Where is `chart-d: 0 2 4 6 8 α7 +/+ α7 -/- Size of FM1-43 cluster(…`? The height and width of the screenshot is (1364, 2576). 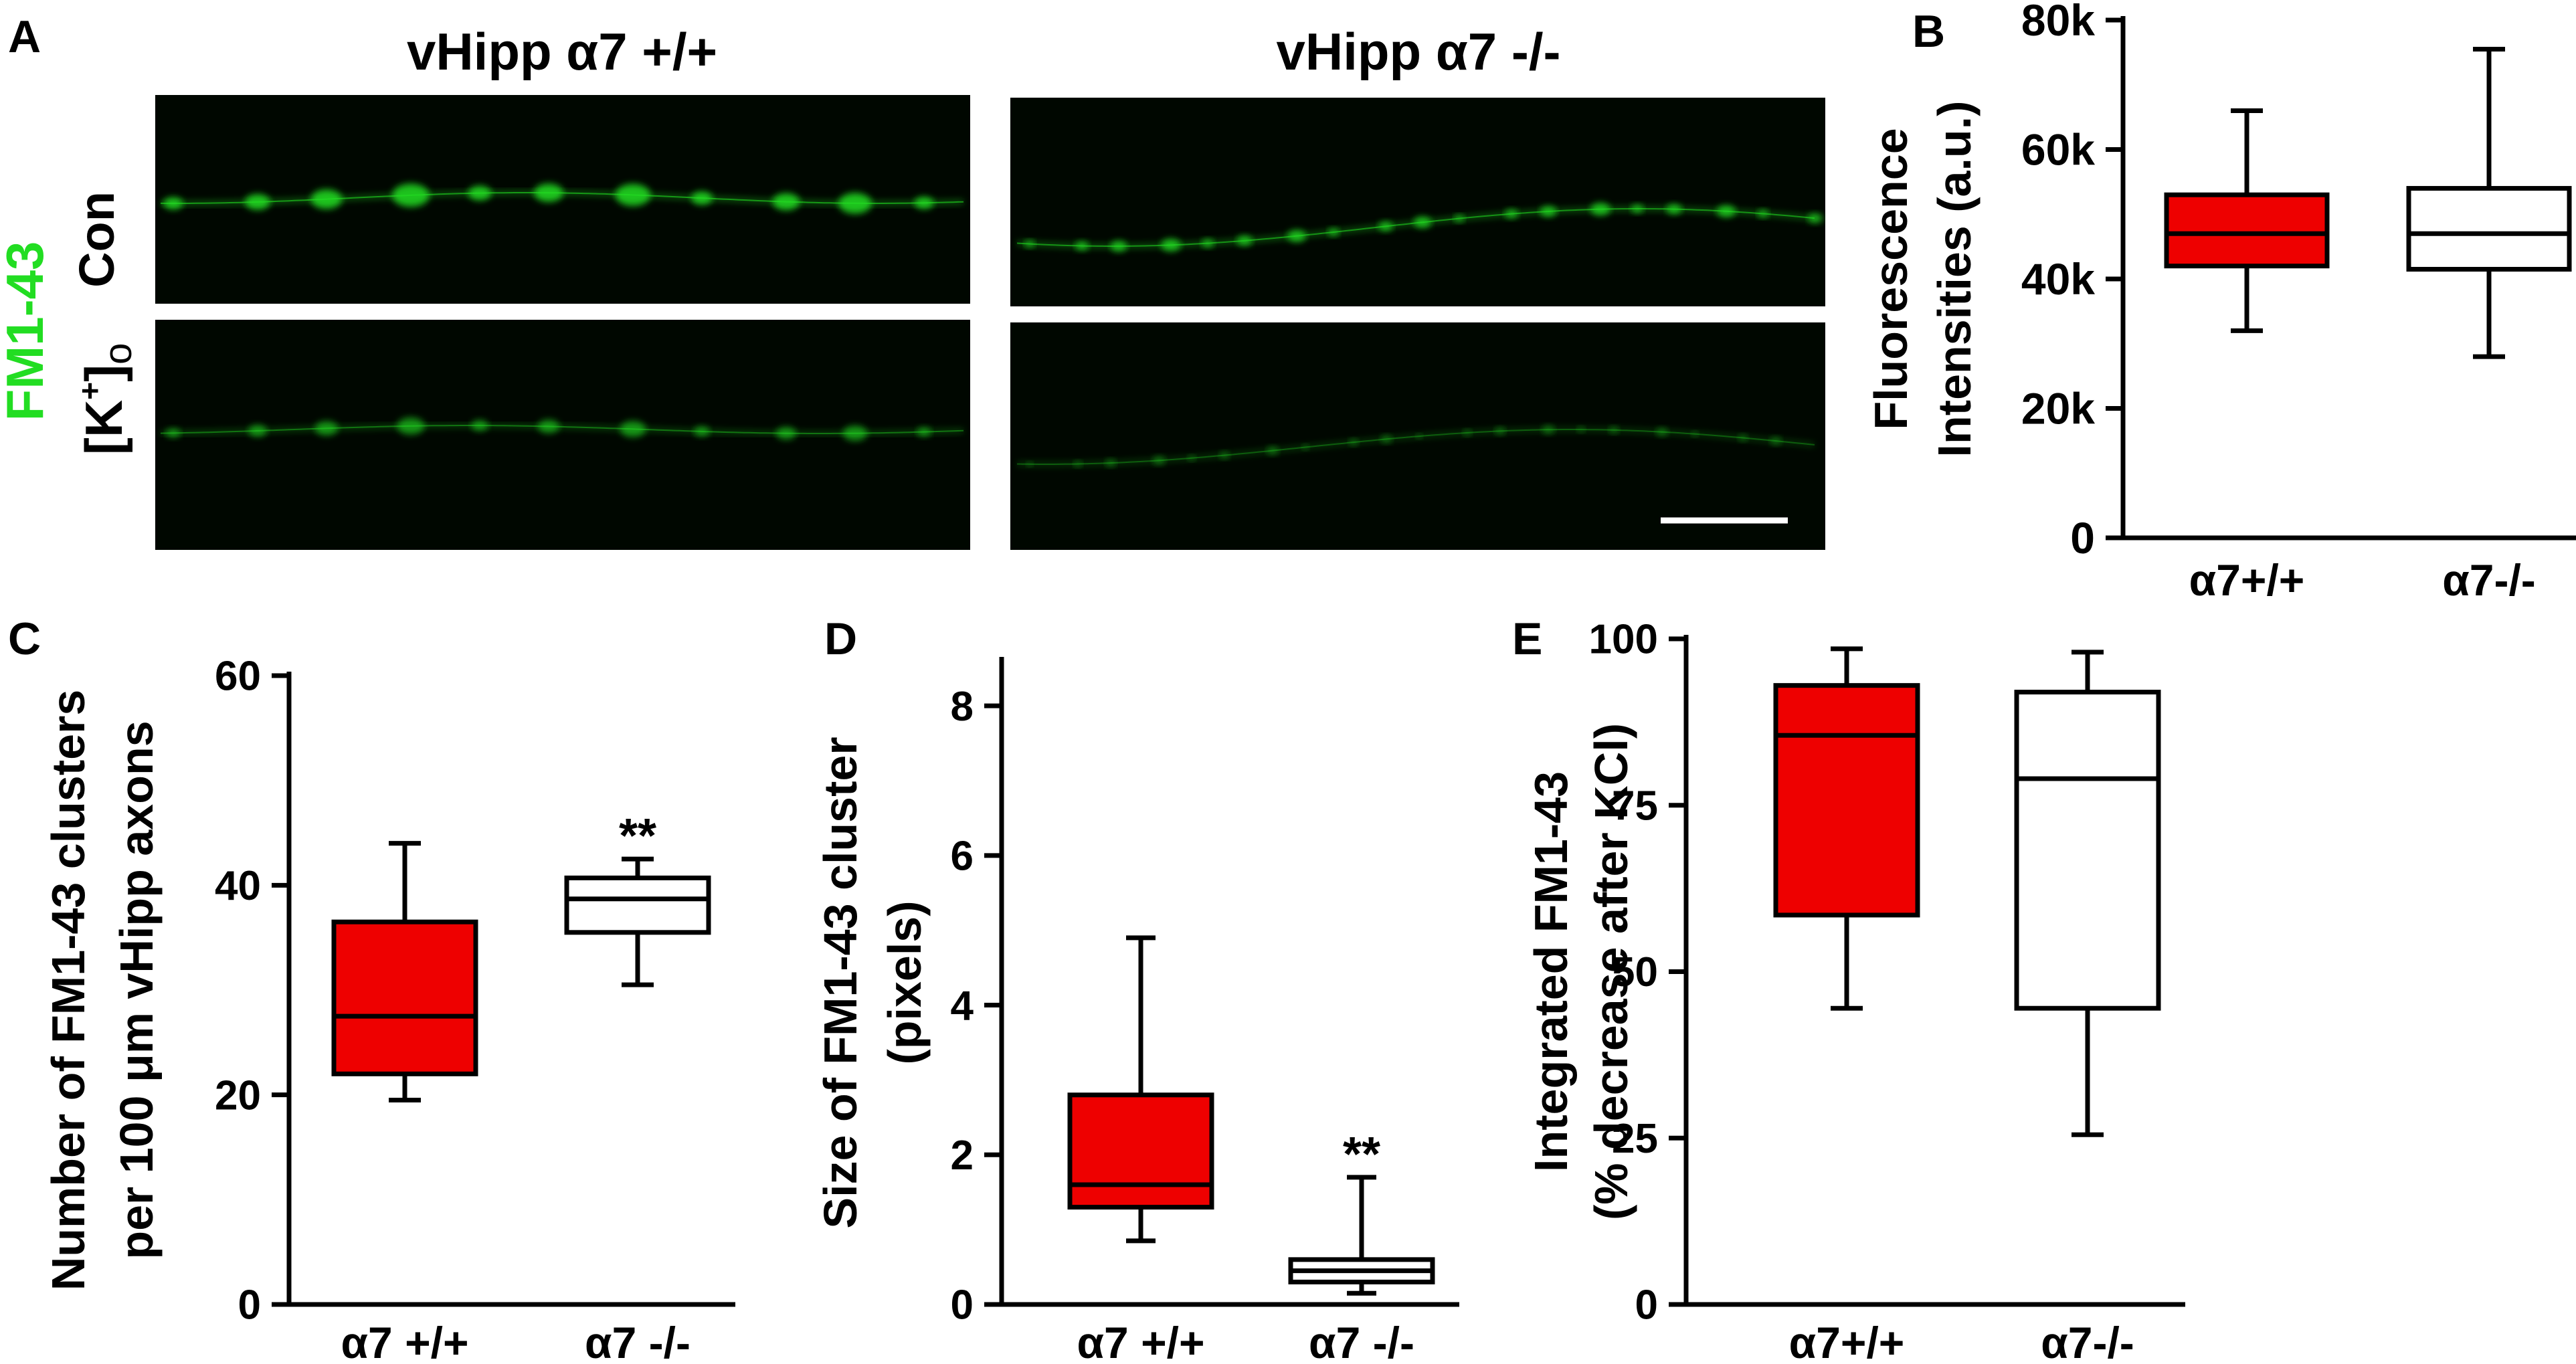 chart-d: 0 2 4 6 8 α7 +/+ α7 -/- Size of FM1-43 cluster(… is located at coordinates (1136, 1010).